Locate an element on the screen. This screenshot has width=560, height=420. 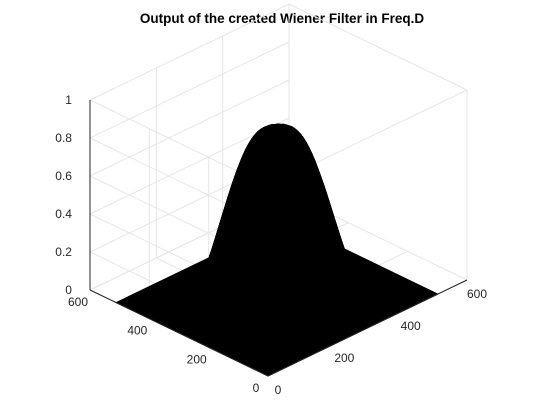
y-tick-label: 600 is located at coordinates (78, 302).